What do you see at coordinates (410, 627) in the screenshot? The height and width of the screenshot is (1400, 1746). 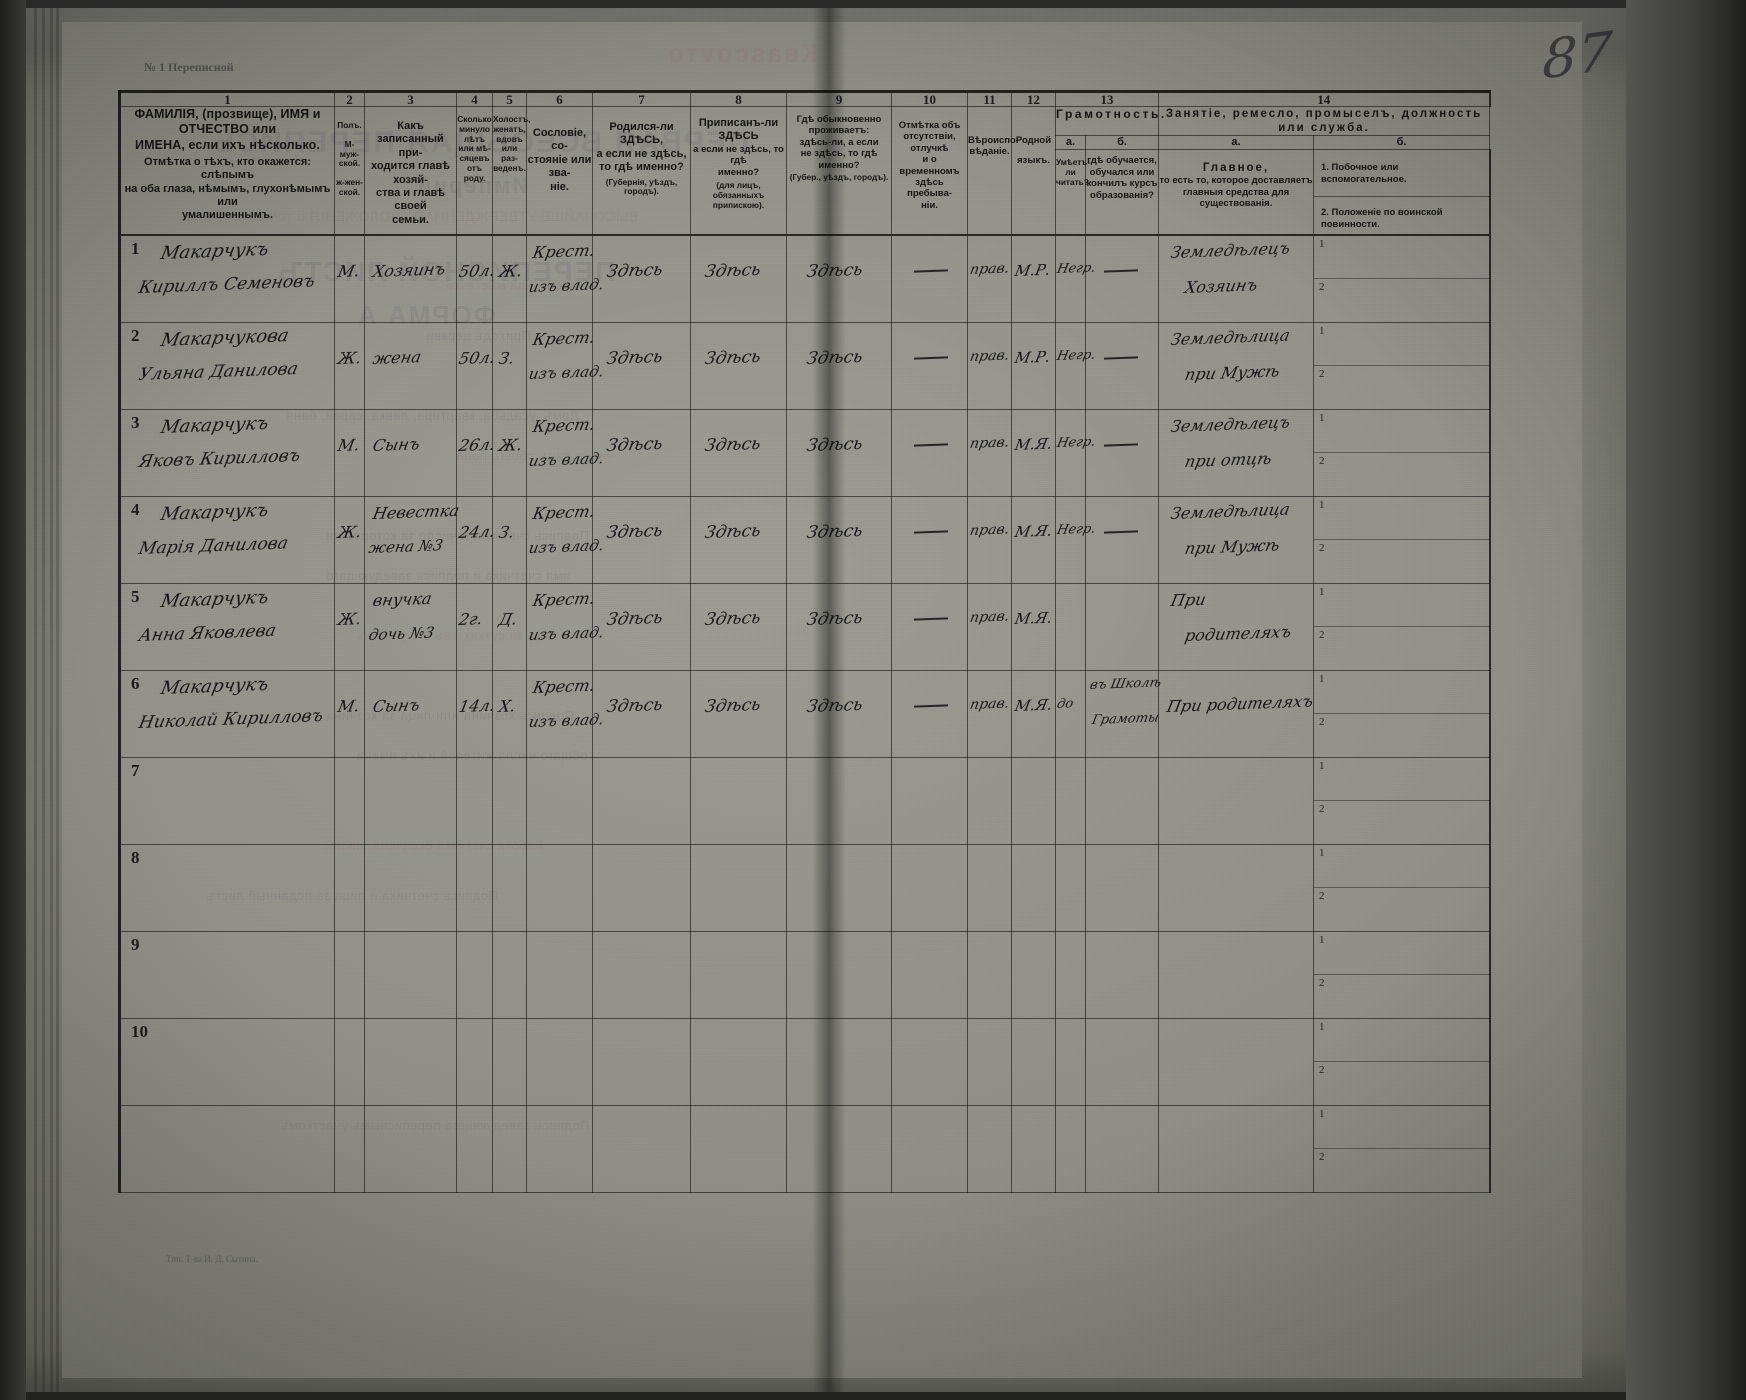 I see `cell-relation: внучка дочь №3` at bounding box center [410, 627].